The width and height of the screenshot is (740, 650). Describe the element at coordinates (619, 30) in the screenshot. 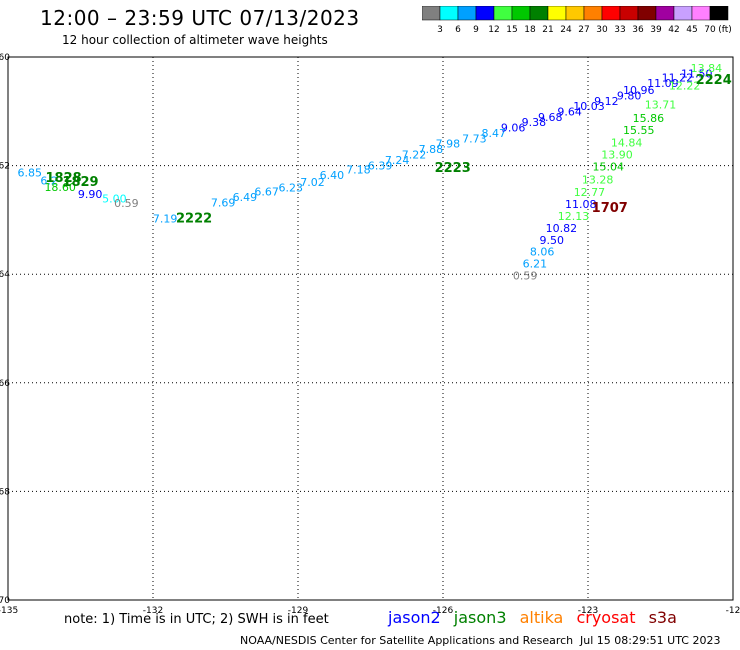

I see `legend-tick-label: 33` at that location.